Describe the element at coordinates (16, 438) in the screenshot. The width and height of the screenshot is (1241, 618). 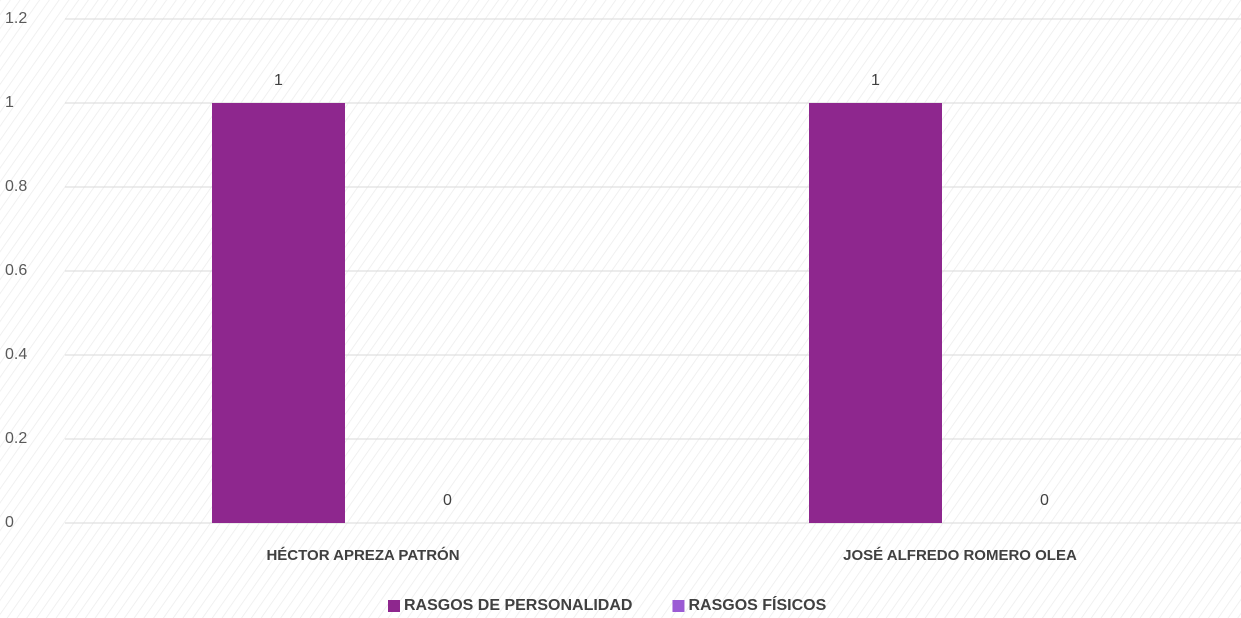
I see `y-tick-label: 0.2` at that location.